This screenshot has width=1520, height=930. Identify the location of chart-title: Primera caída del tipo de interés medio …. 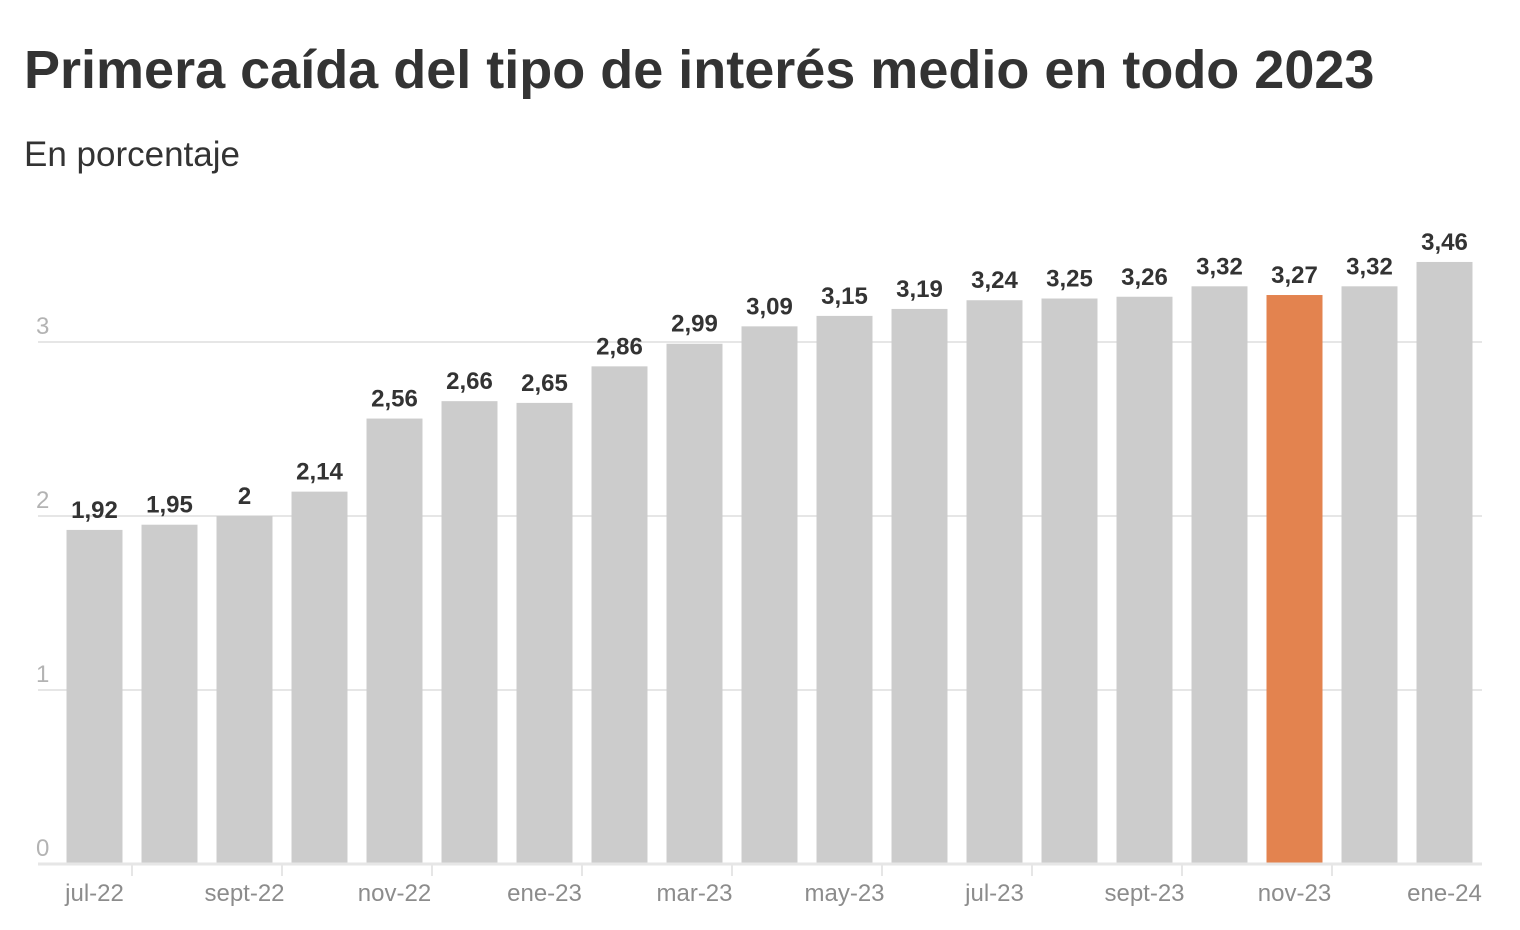
(699, 70).